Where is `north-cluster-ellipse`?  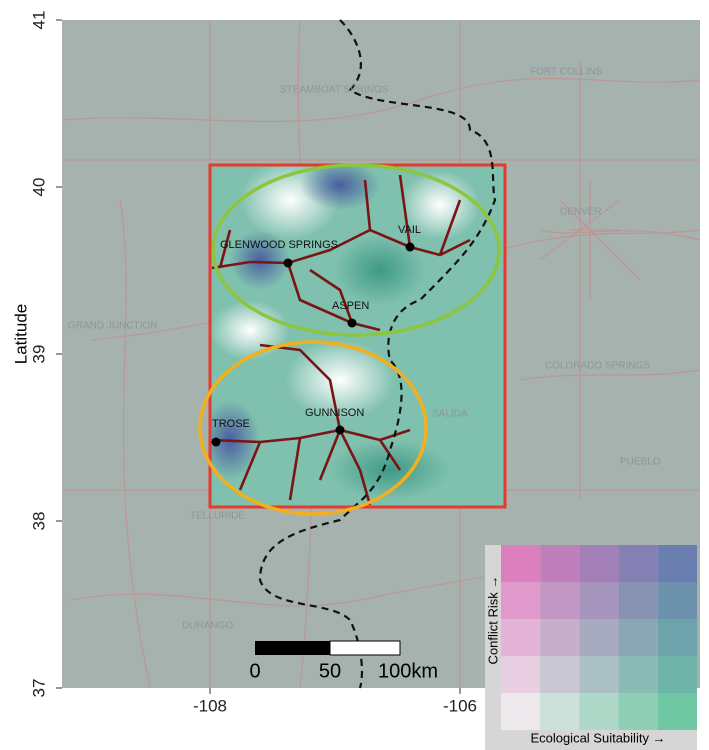
north-cluster-ellipse is located at coordinates (356, 250).